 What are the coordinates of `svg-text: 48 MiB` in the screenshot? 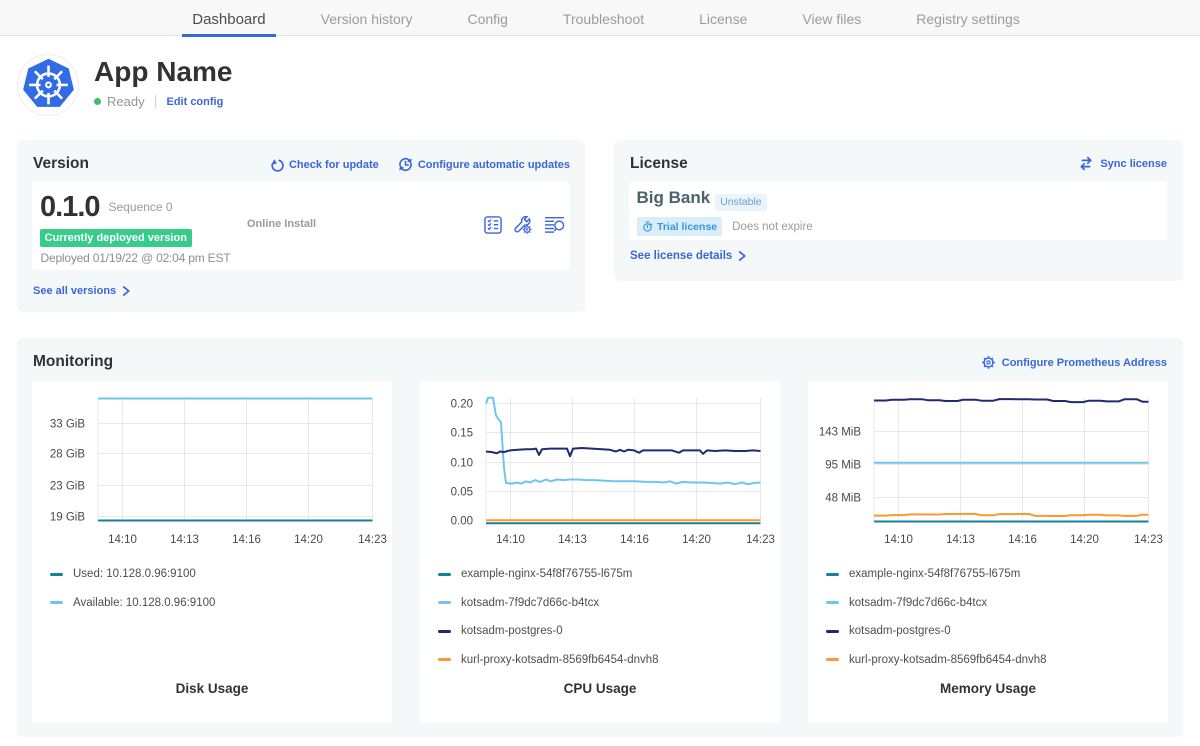 It's located at (843, 499).